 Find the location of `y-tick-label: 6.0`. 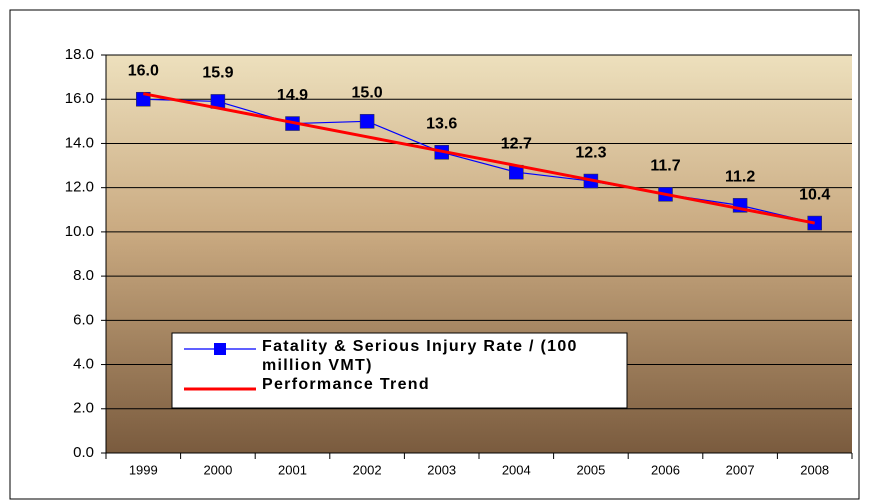

y-tick-label: 6.0 is located at coordinates (83, 319).